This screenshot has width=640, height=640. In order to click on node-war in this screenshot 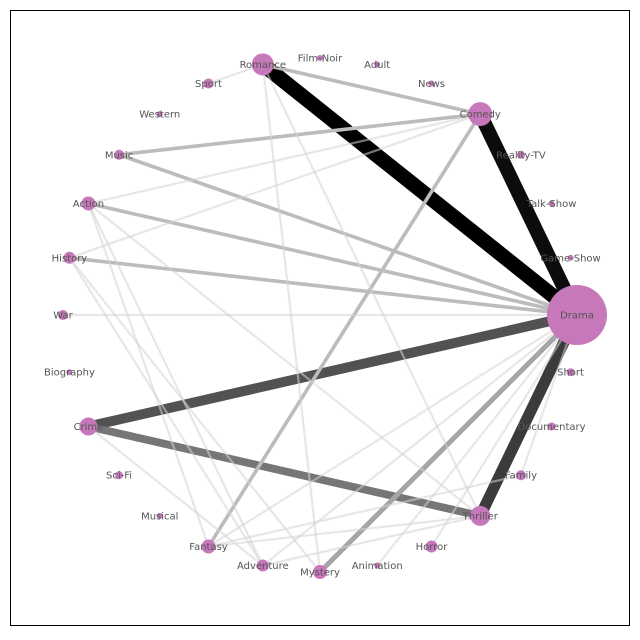, I will do `click(63, 315)`.